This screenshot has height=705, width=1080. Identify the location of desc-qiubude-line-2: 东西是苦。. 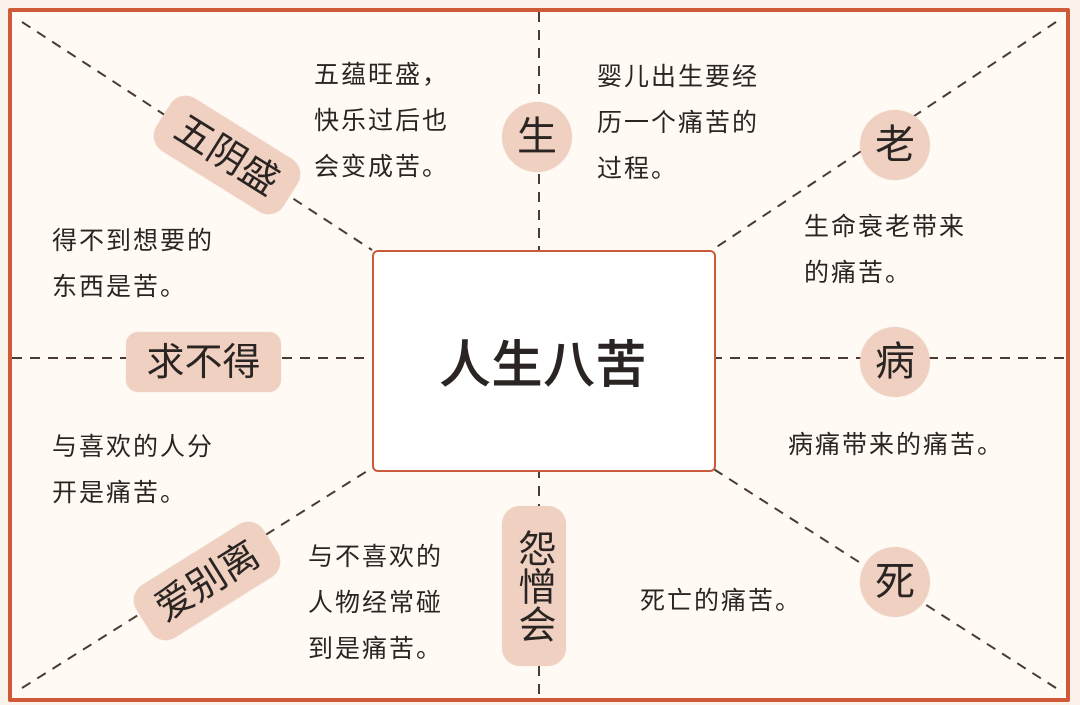
(120, 286).